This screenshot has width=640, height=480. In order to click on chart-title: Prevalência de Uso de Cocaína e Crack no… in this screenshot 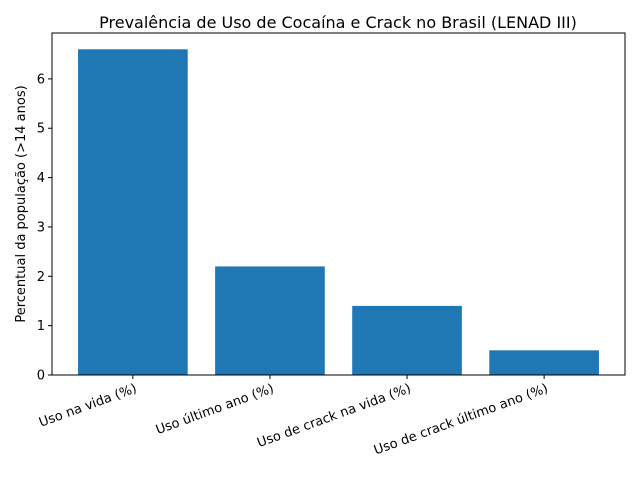, I will do `click(338, 22)`.